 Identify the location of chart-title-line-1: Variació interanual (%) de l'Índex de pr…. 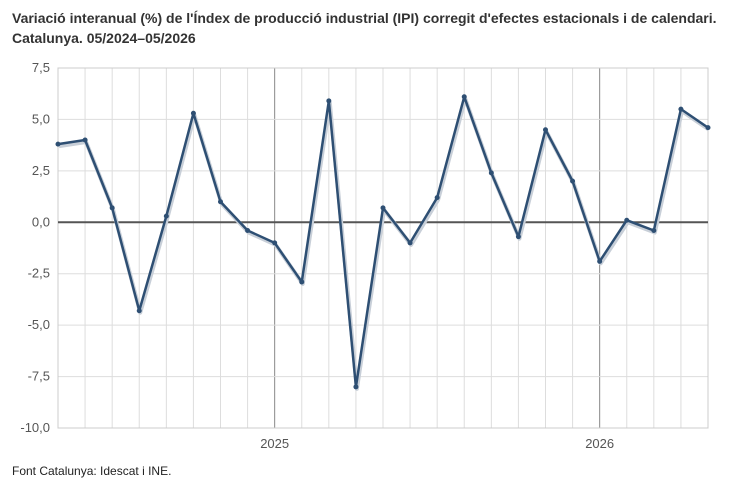
(364, 18).